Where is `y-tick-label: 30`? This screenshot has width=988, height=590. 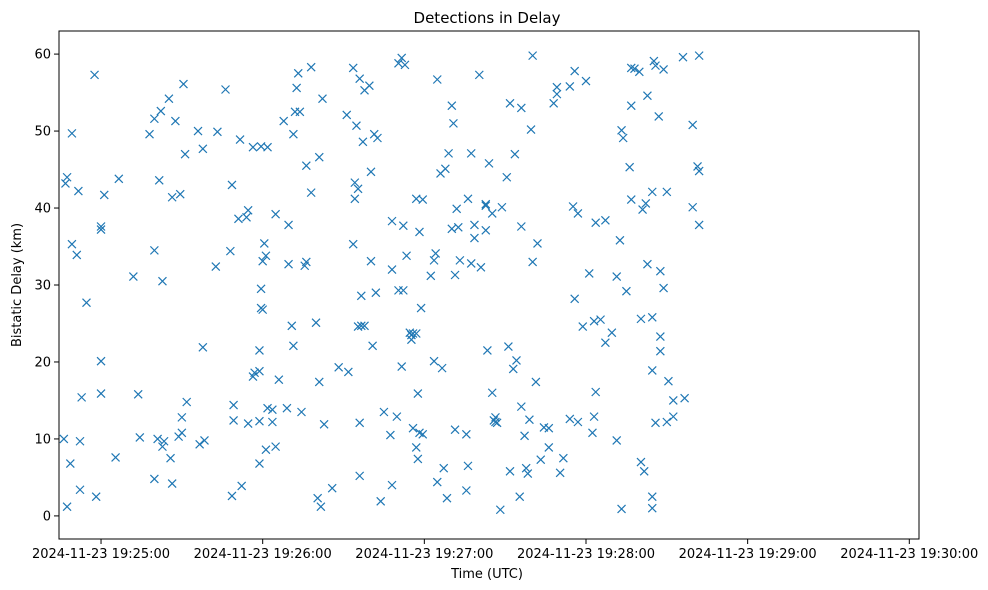
y-tick-label: 30 is located at coordinates (42, 286).